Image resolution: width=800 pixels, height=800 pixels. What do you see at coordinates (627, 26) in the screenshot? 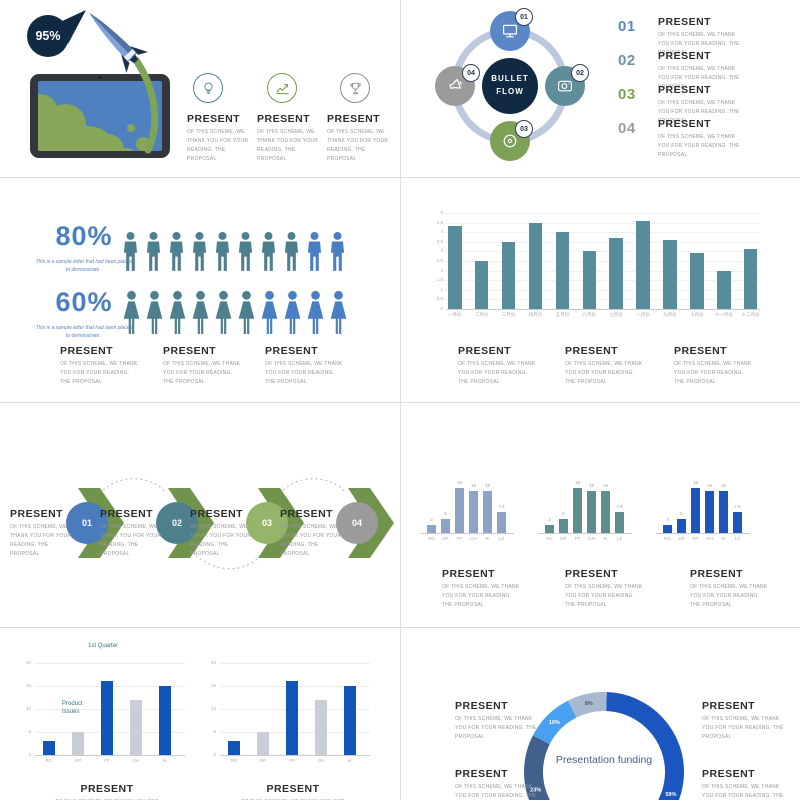
I see `list-number: 01` at bounding box center [627, 26].